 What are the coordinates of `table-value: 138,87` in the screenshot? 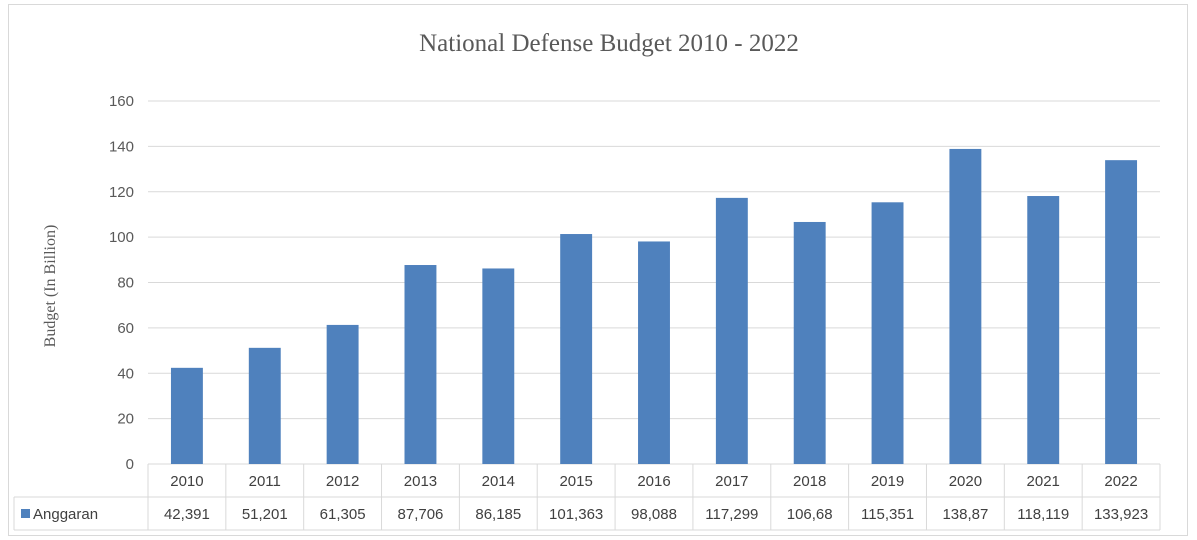 It's located at (965, 514).